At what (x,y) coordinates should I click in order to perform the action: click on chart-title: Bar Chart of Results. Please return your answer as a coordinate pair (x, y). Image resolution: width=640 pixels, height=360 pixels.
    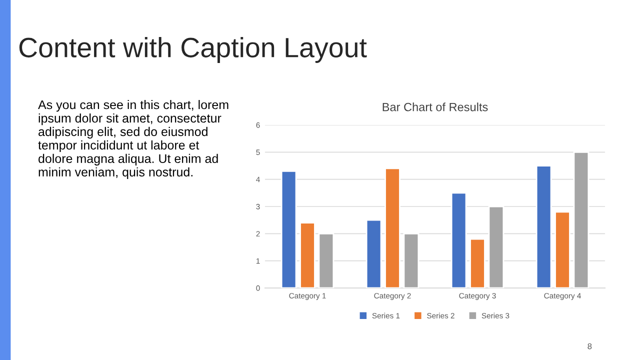
    Looking at the image, I should click on (435, 107).